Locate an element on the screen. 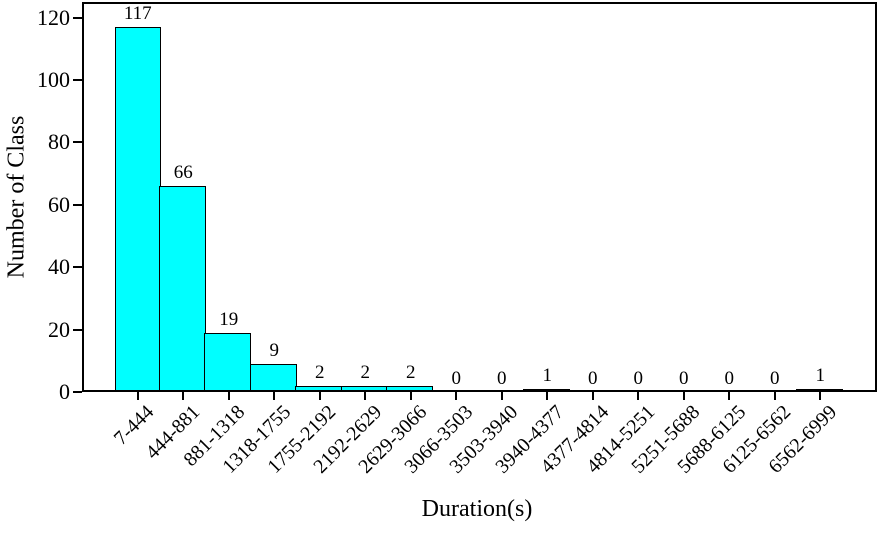 Image resolution: width=881 pixels, height=533 pixels. bar-value-label: 9 is located at coordinates (274, 350).